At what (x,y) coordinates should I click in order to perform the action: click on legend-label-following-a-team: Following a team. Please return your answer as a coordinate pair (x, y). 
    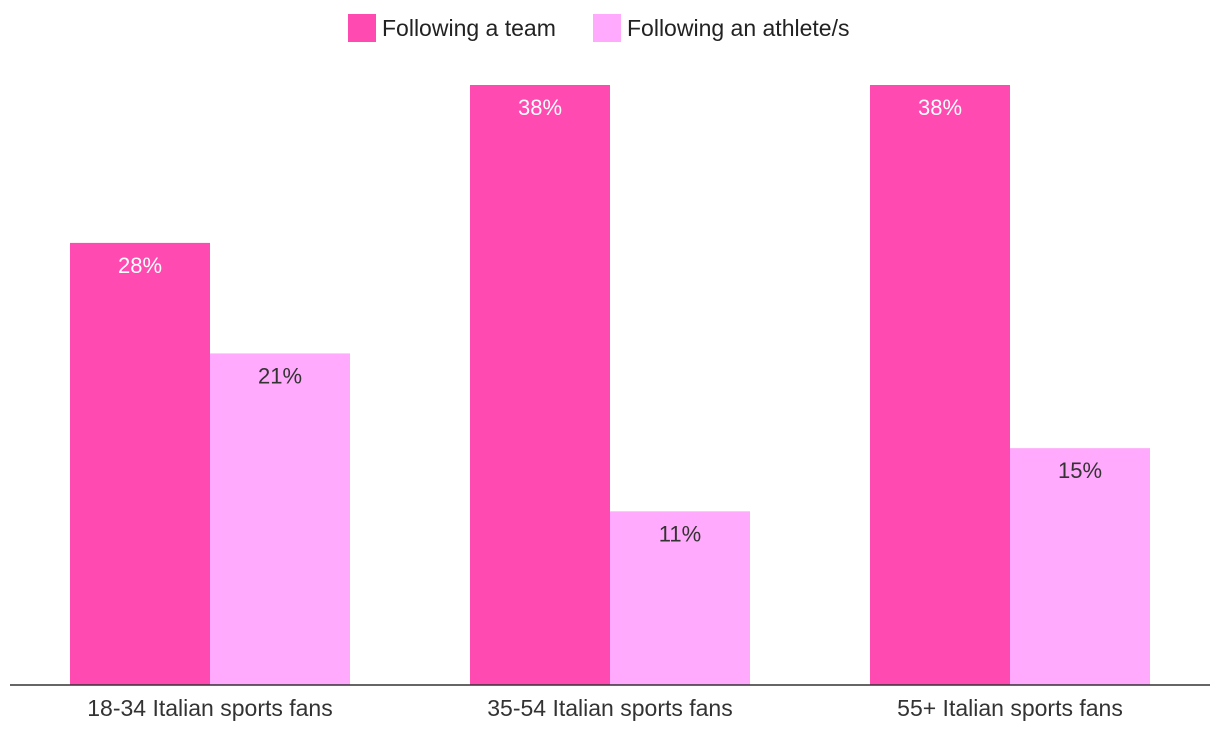
    Looking at the image, I should click on (469, 28).